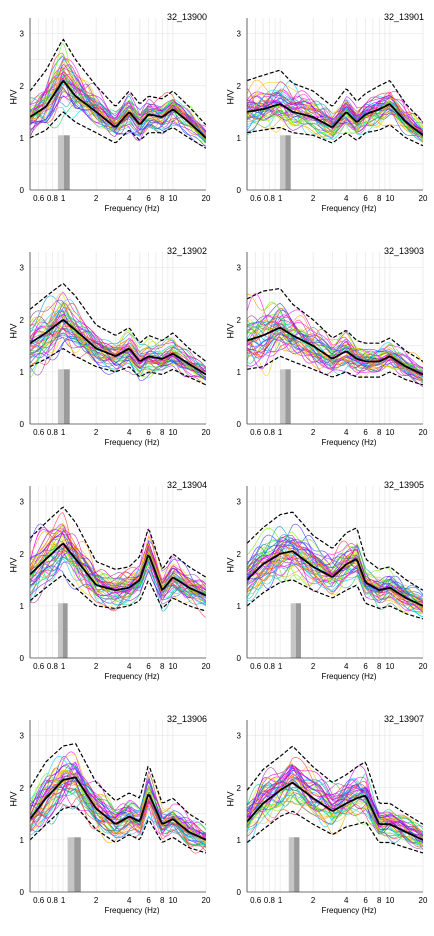 Image resolution: width=434 pixels, height=936 pixels. Describe the element at coordinates (71, 864) in the screenshot. I see `f0-band-left` at that location.